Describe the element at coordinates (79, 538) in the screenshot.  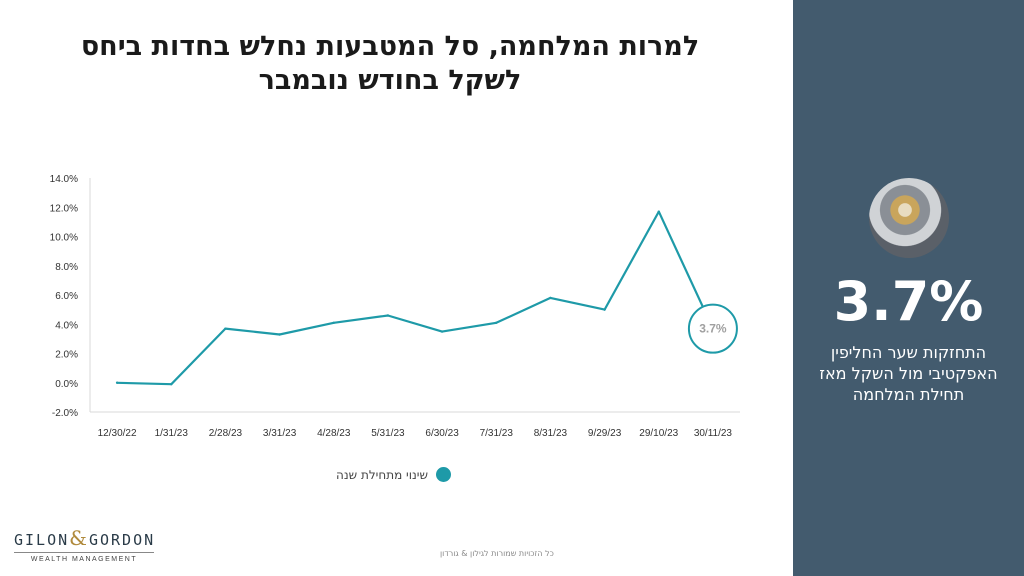
I see `logo-ampersand: &` at that location.